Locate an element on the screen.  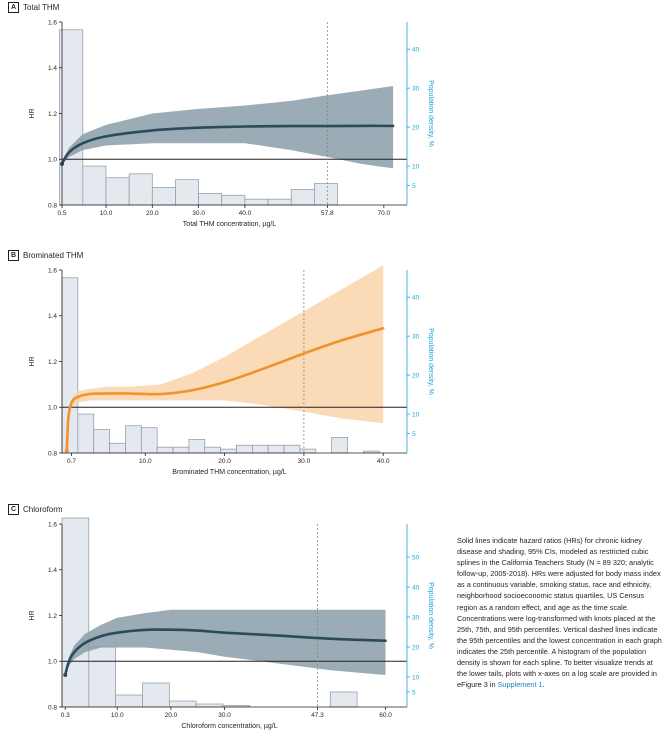
supplement-link: Supplement 1 is located at coordinates (520, 685).